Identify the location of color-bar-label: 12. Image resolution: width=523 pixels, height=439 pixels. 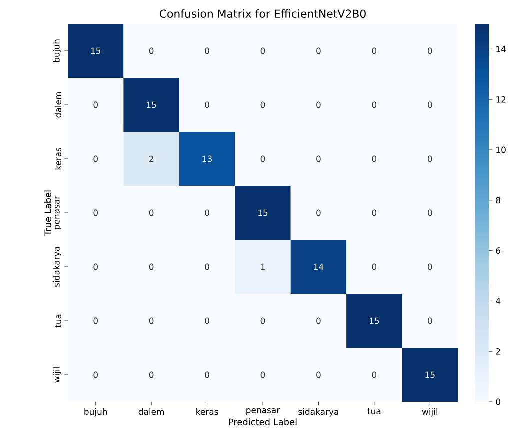
(501, 99).